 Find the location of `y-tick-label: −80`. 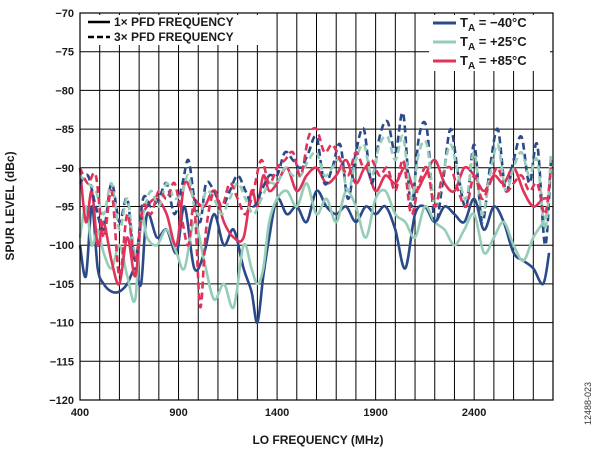

y-tick-label: −80 is located at coordinates (64, 91).